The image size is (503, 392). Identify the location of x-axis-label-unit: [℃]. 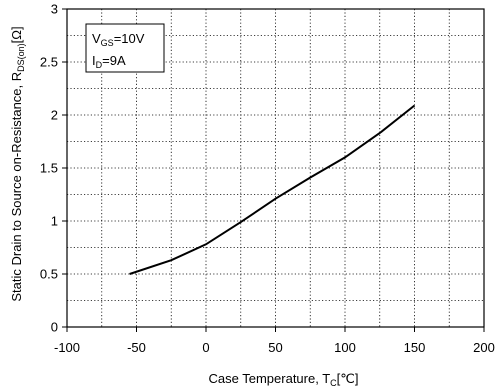
(348, 378).